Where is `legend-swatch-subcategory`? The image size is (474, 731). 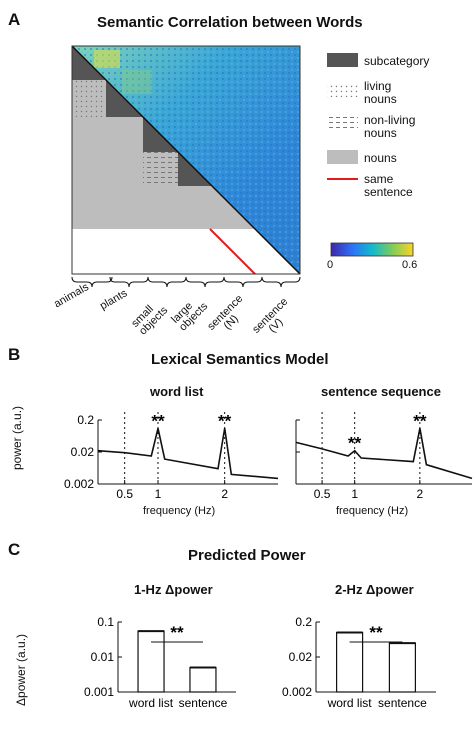 legend-swatch-subcategory is located at coordinates (342, 60).